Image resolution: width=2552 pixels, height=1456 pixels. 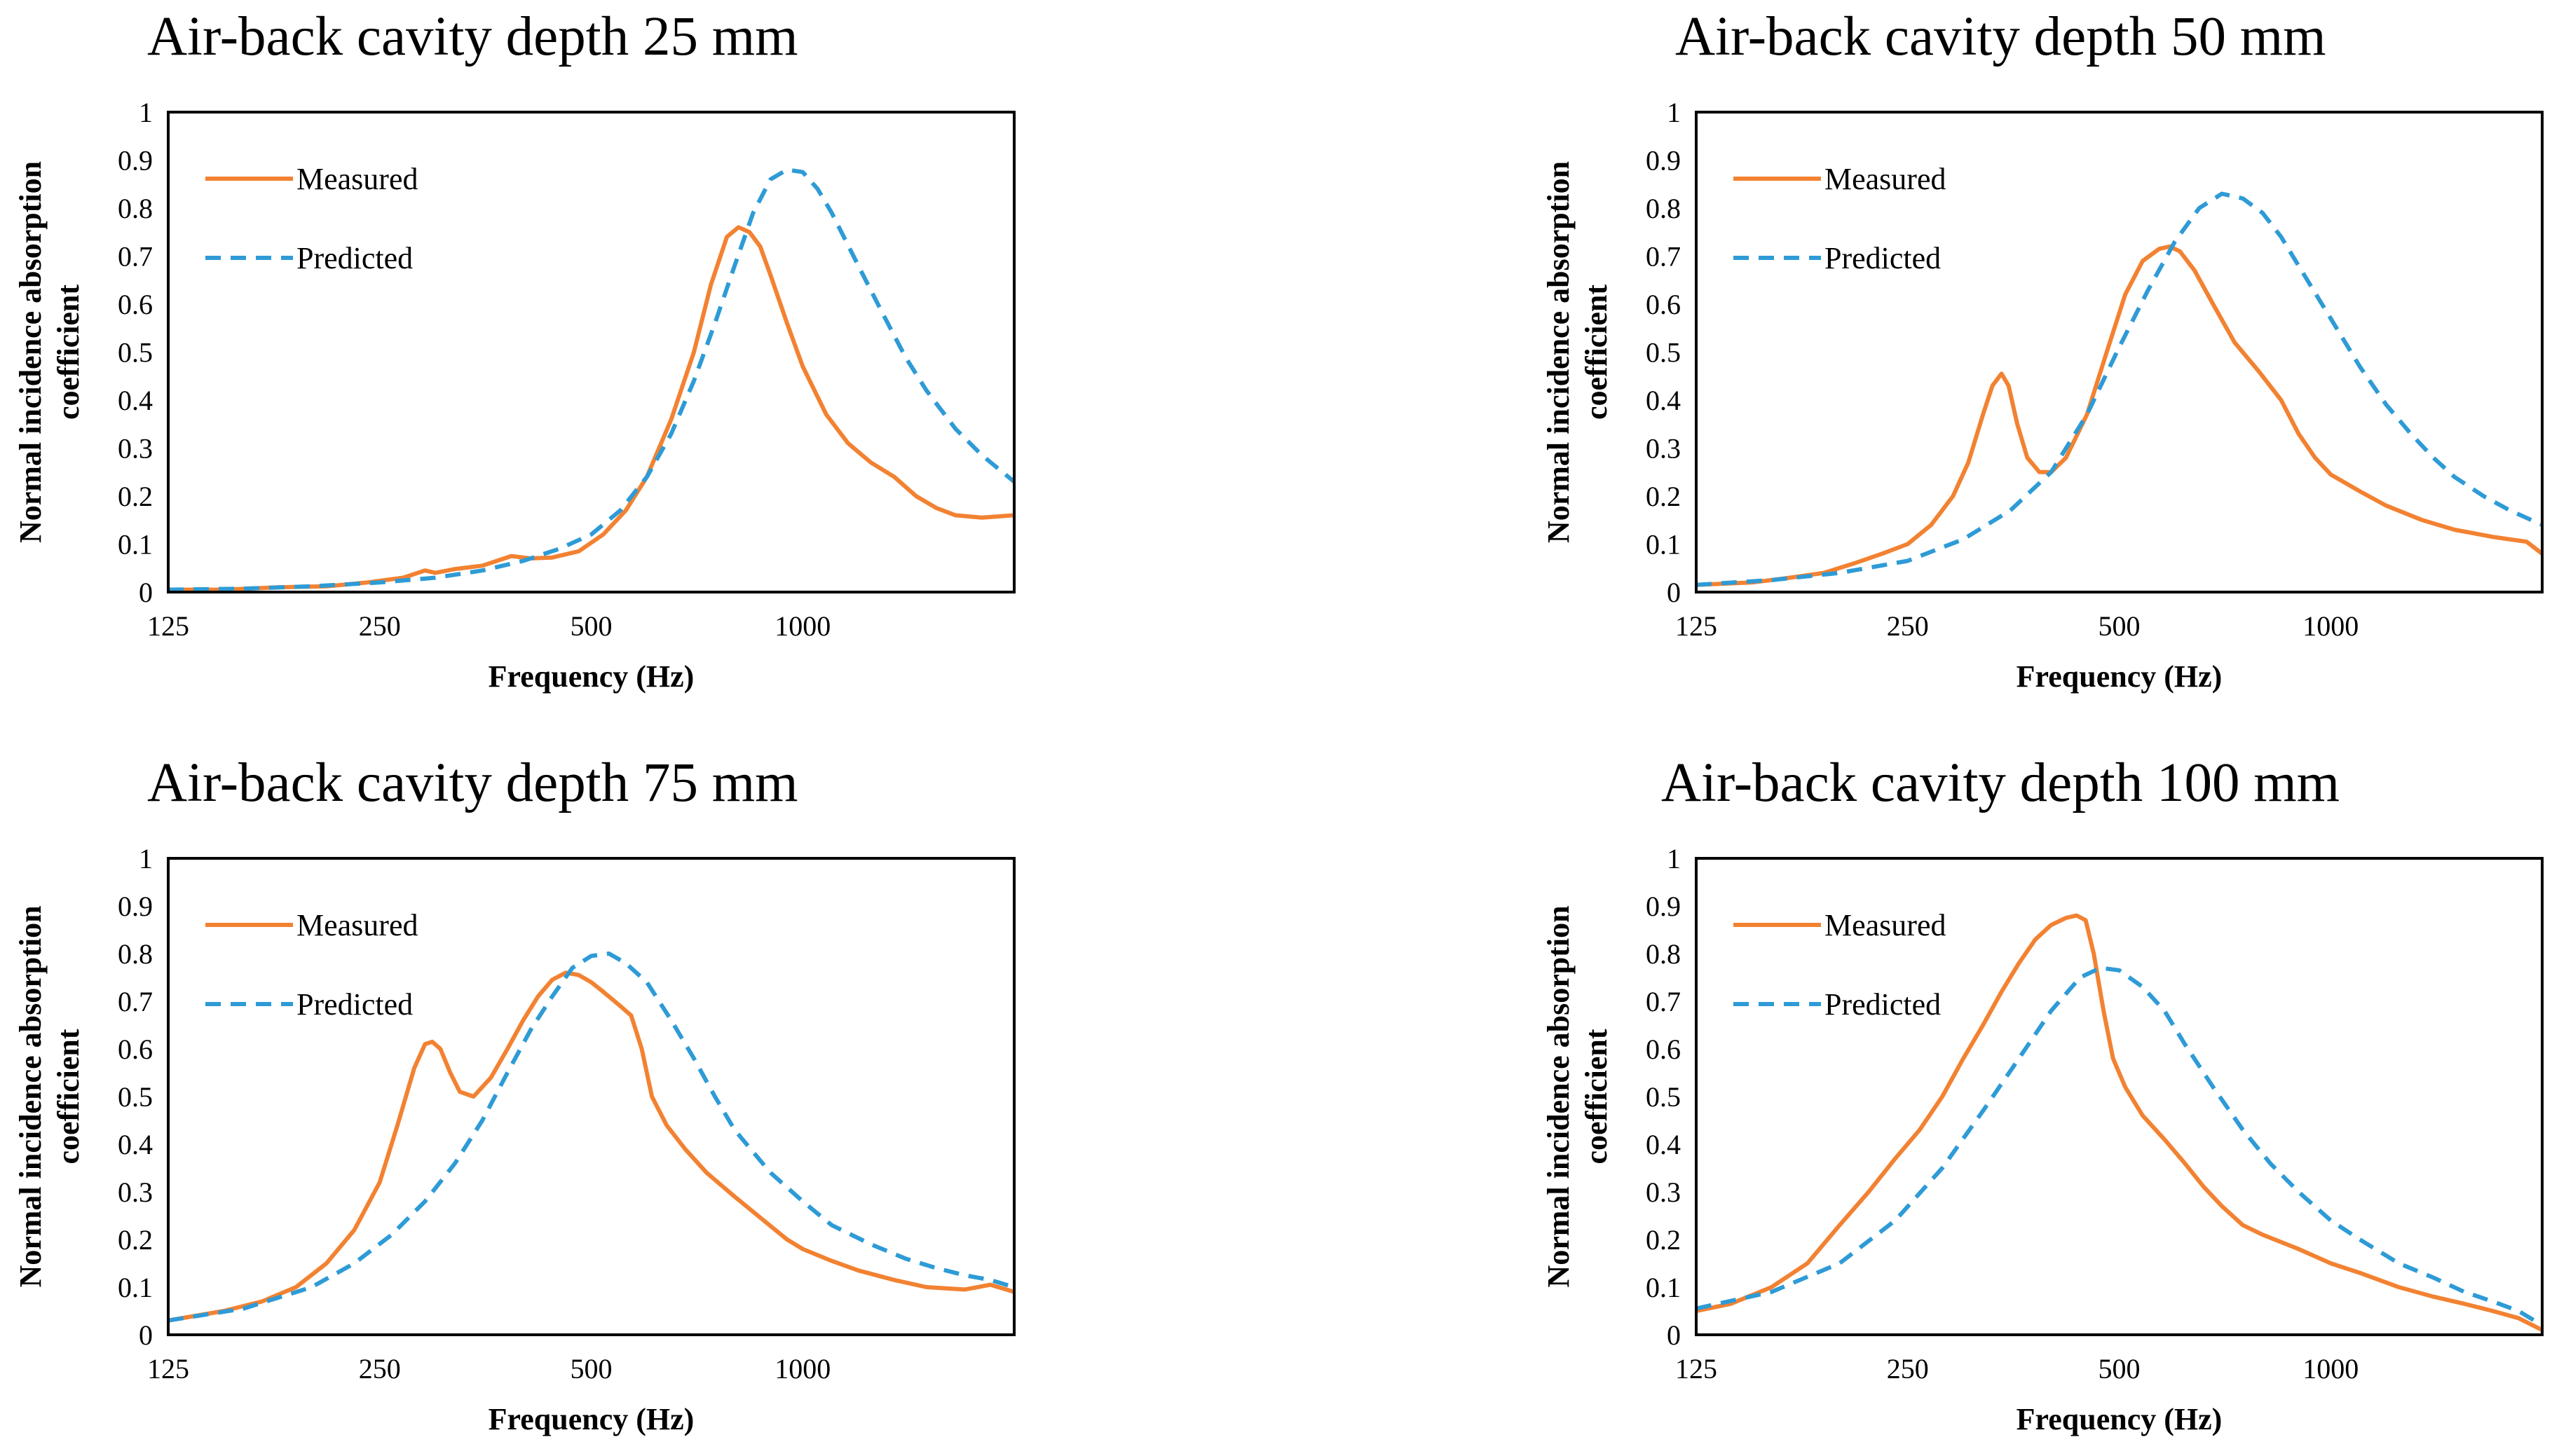 What do you see at coordinates (473, 783) in the screenshot?
I see `chart-title: Air-back cavity depth 75 mm` at bounding box center [473, 783].